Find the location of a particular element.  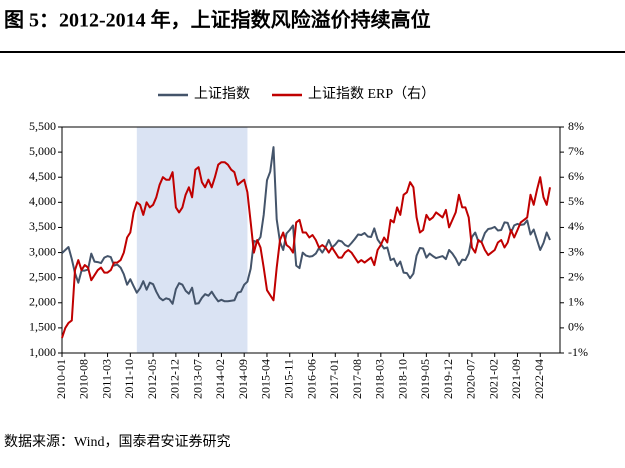

x-tick-label: 2017-08 is located at coordinates (357, 379).